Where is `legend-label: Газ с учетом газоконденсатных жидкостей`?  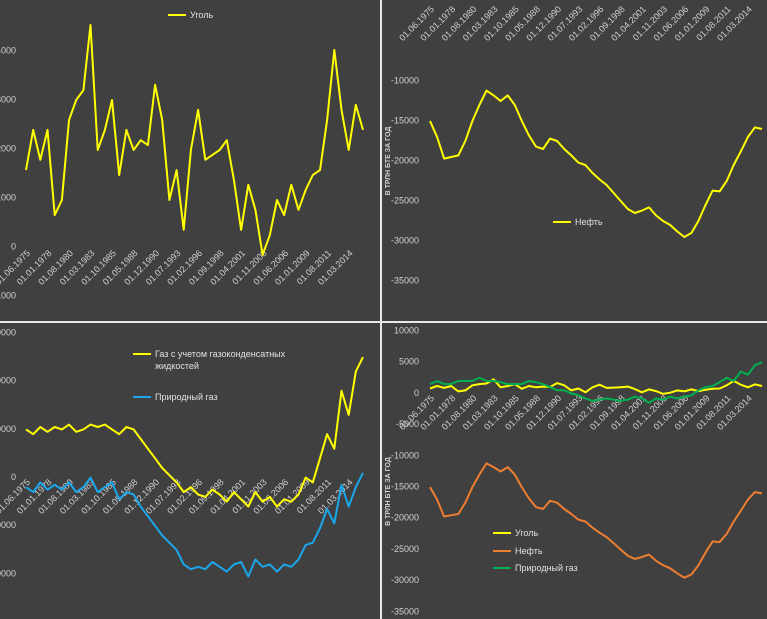
legend-label: Газ с учетом газоконденсатных жидкостей is located at coordinates (220, 360).